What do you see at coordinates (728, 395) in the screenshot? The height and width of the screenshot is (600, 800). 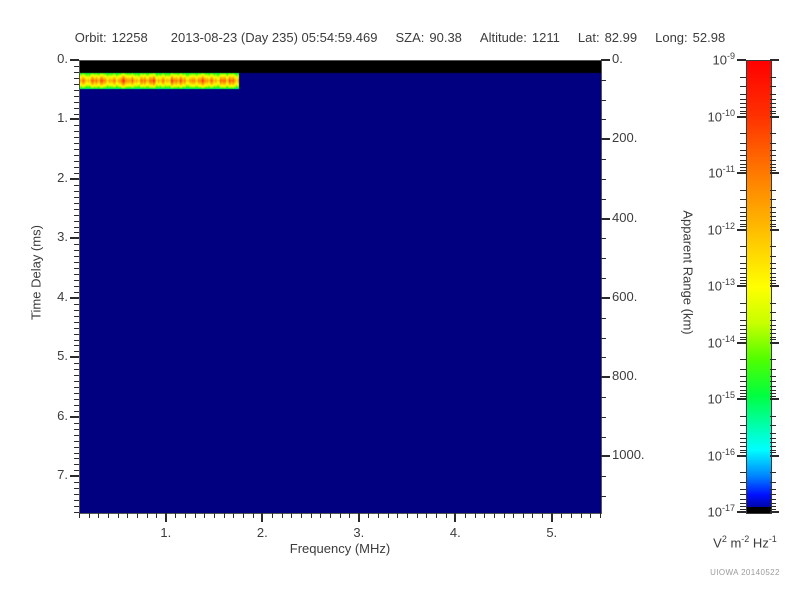 I see `colorbar-tick-exponent: -15` at bounding box center [728, 395].